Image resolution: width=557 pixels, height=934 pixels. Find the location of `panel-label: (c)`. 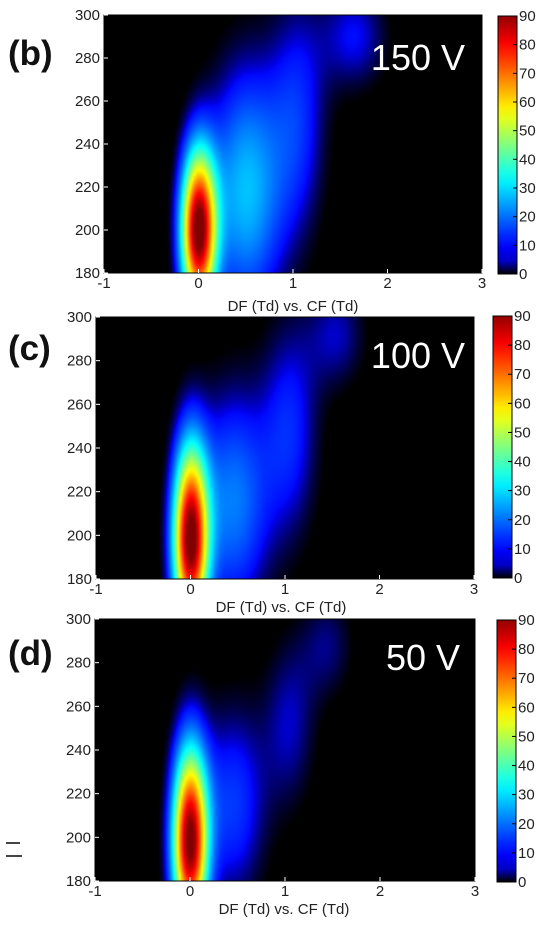

panel-label: (c) is located at coordinates (29, 348).